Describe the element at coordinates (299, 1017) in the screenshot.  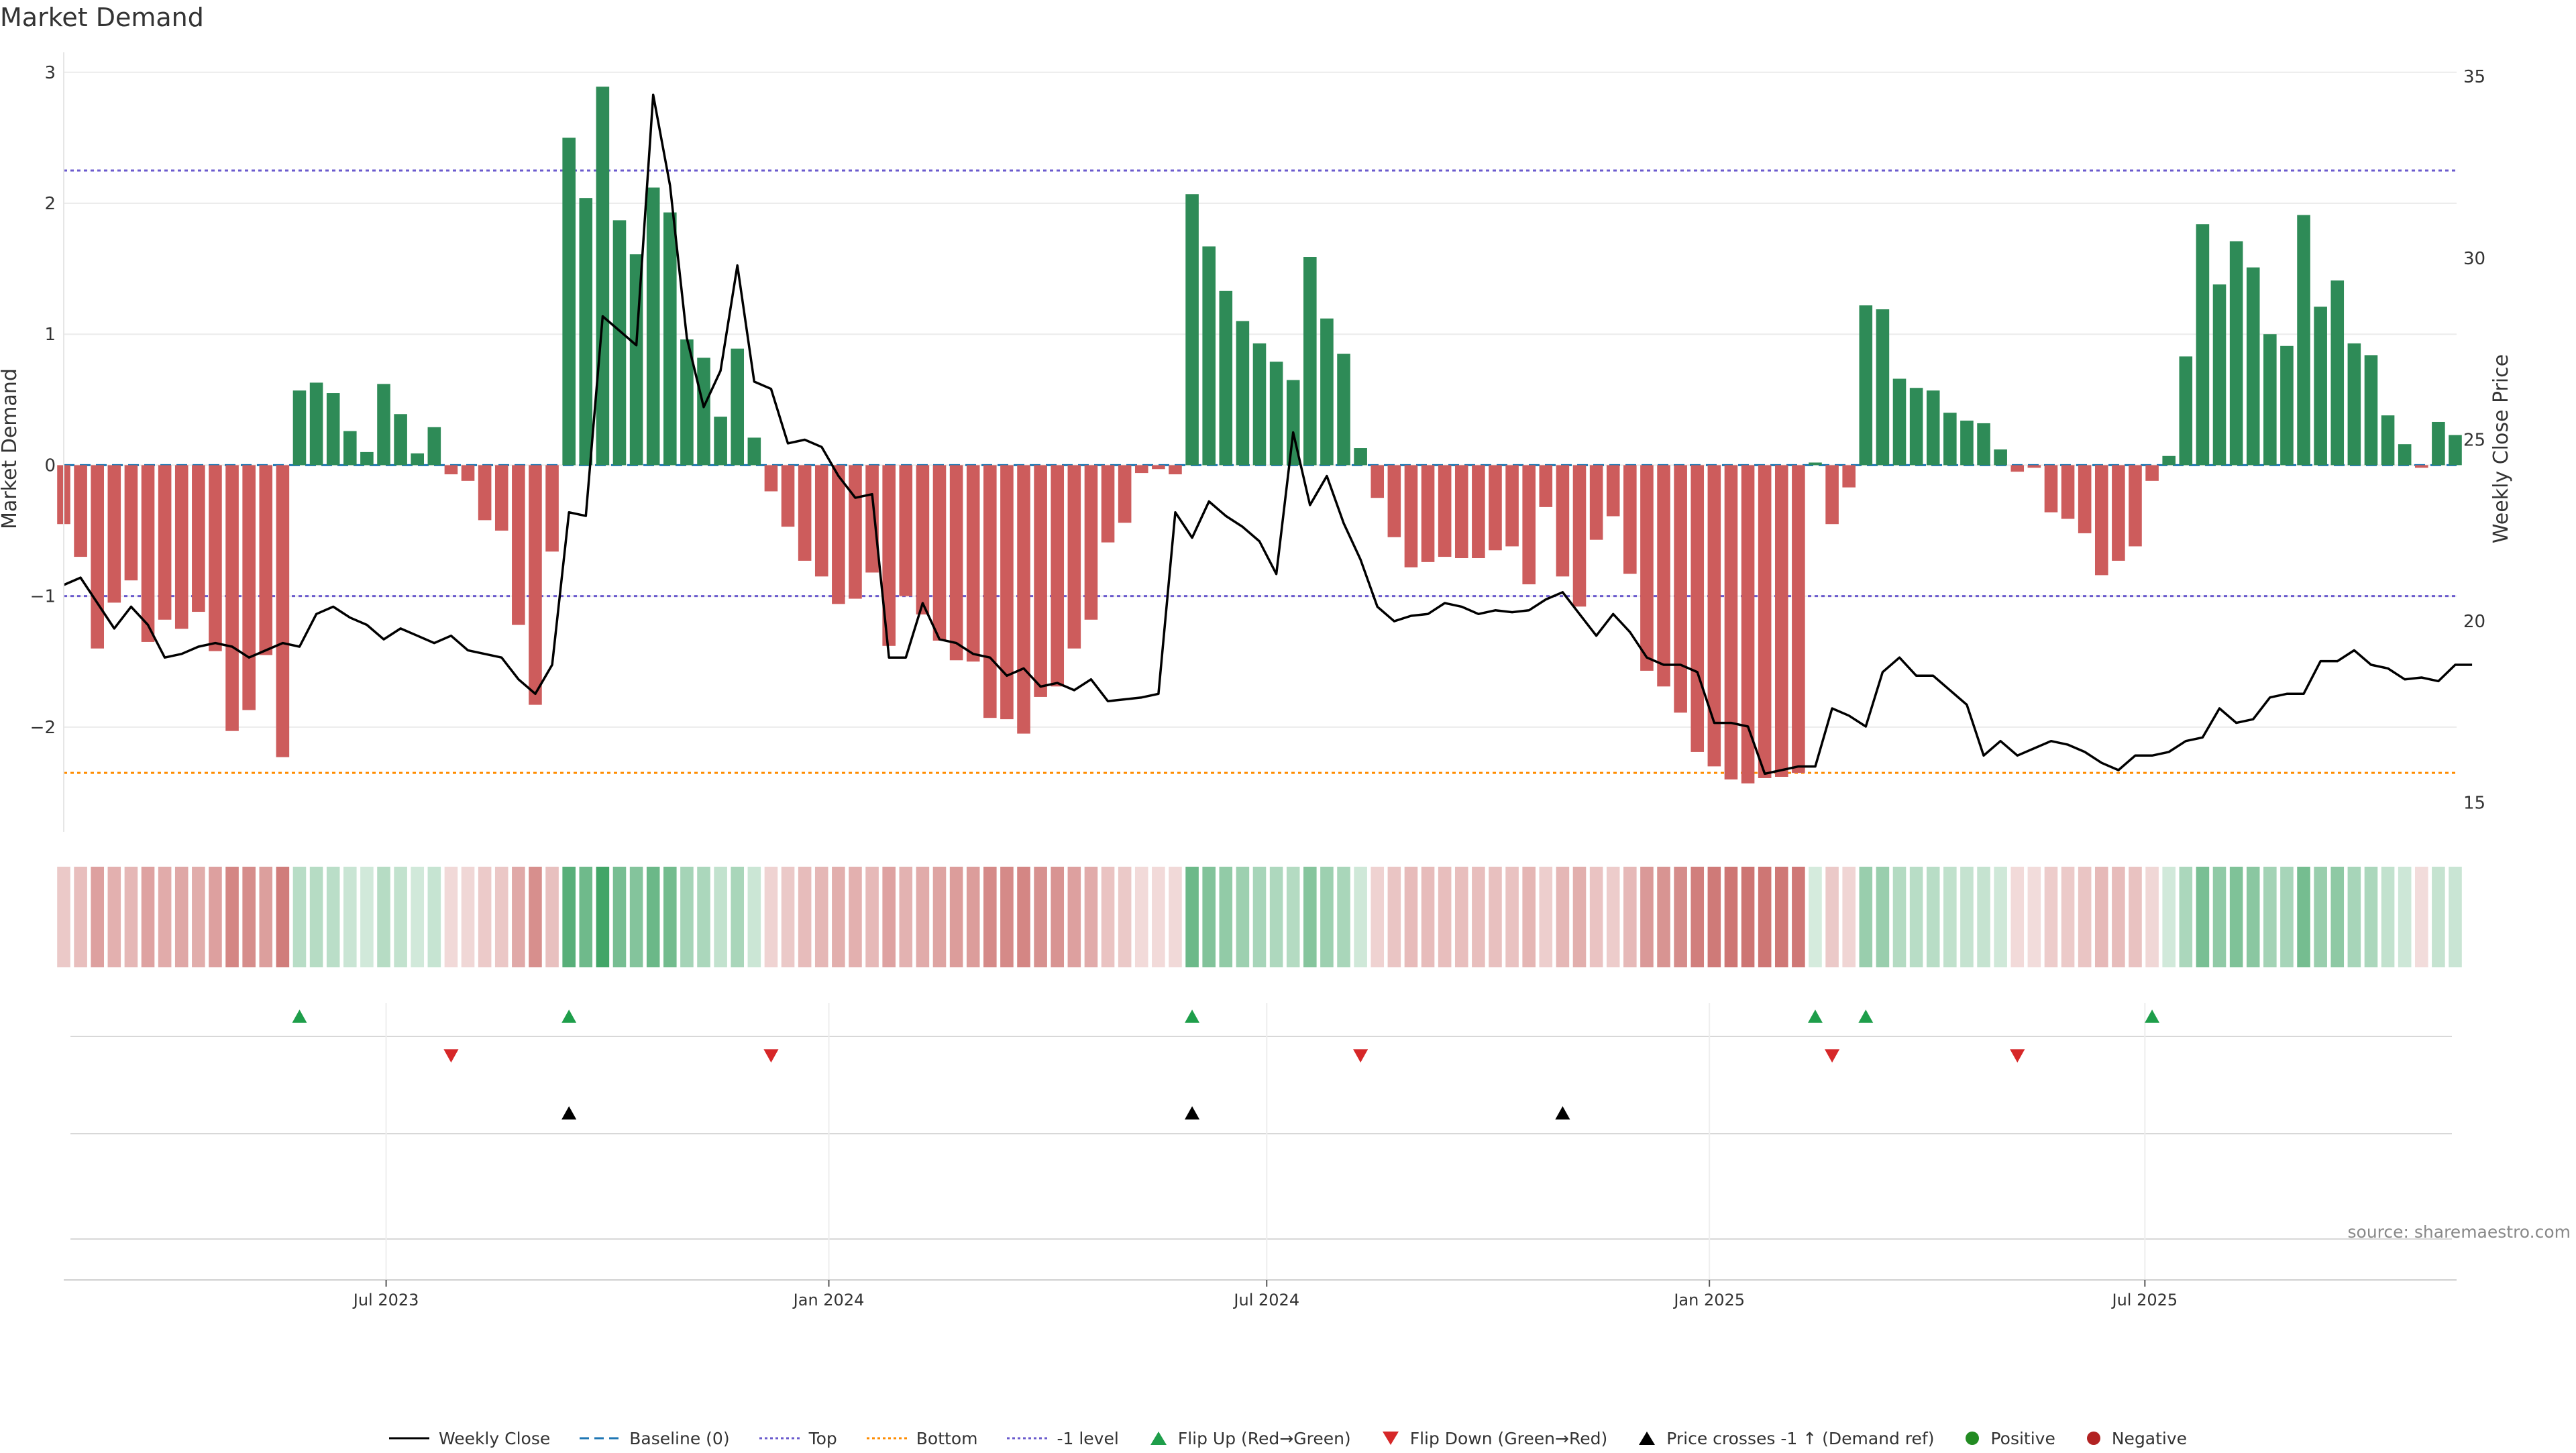
I see `flip-up-marker` at that location.